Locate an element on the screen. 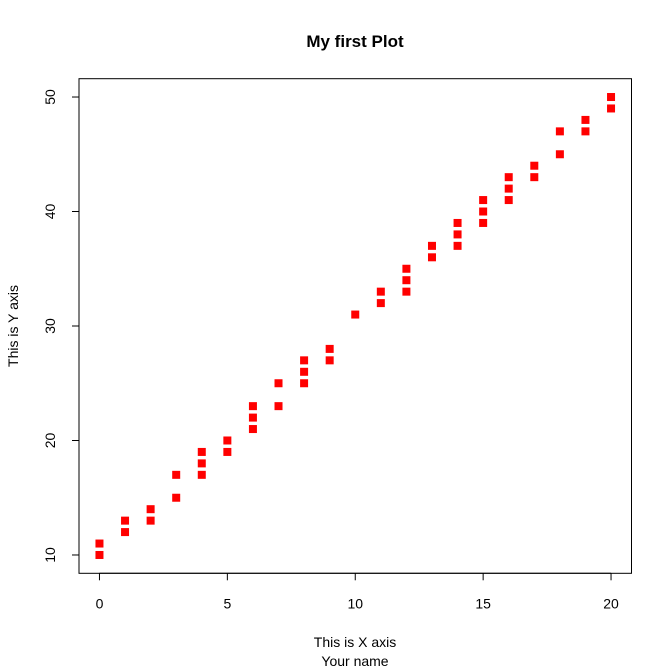 The width and height of the screenshot is (672, 672). chart-title: My first Plot is located at coordinates (355, 41).